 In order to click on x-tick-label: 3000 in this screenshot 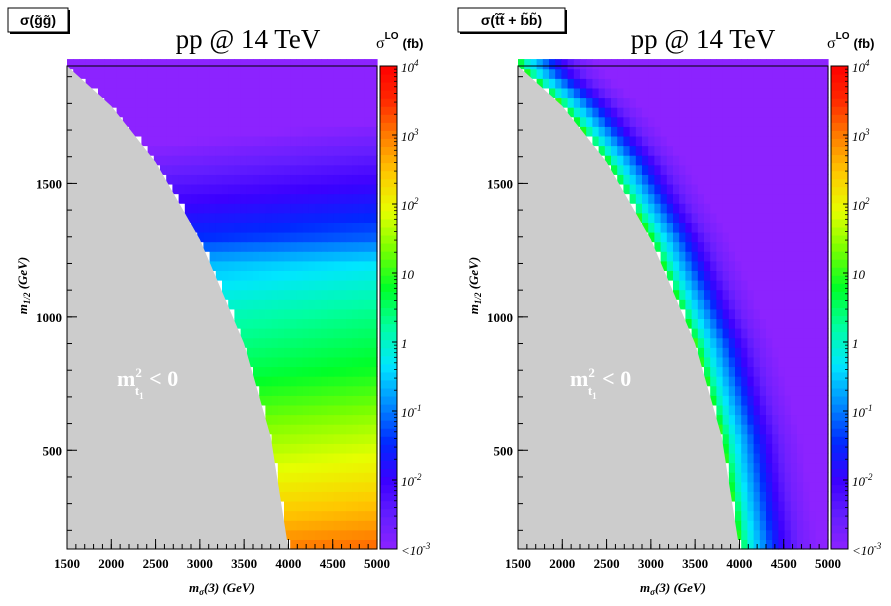, I will do `click(200, 563)`.